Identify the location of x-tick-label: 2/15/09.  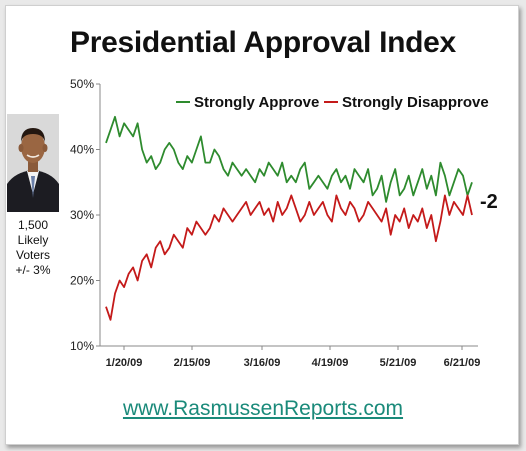
(192, 363).